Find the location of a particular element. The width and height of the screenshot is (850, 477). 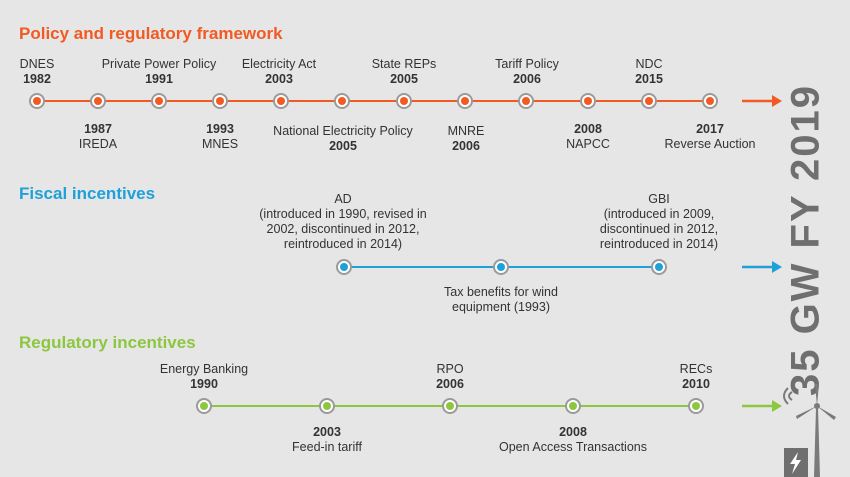

event-name: DNES is located at coordinates (37, 64).